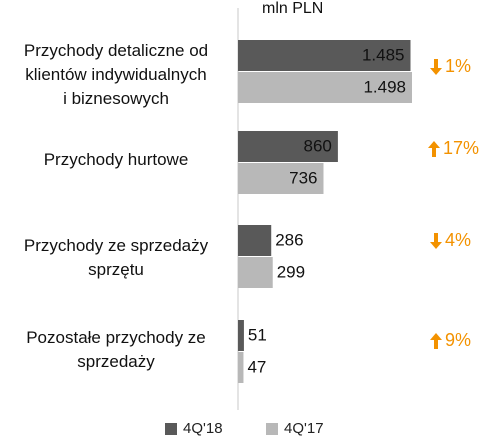 This screenshot has width=494, height=442. Describe the element at coordinates (281, 178) in the screenshot. I see `bar-wholesale-4q17` at that location.